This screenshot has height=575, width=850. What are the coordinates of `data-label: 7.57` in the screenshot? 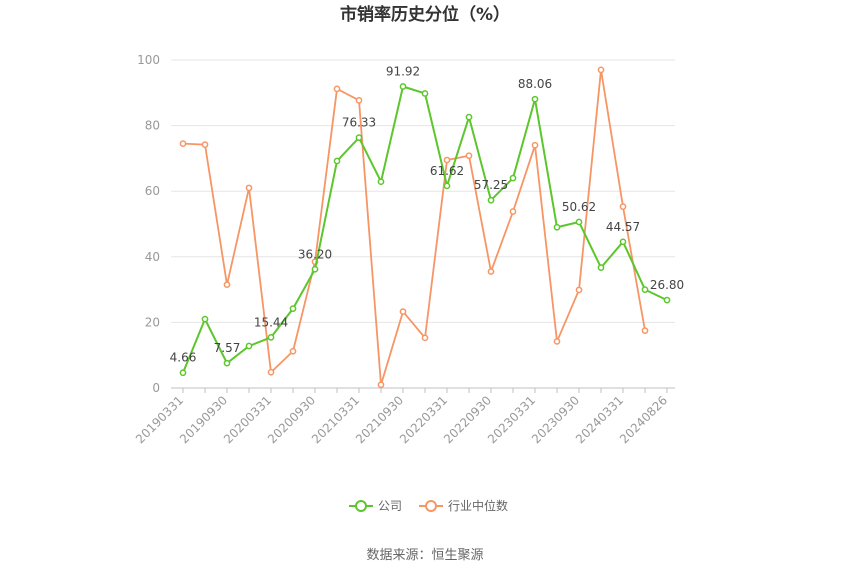 It's located at (227, 348).